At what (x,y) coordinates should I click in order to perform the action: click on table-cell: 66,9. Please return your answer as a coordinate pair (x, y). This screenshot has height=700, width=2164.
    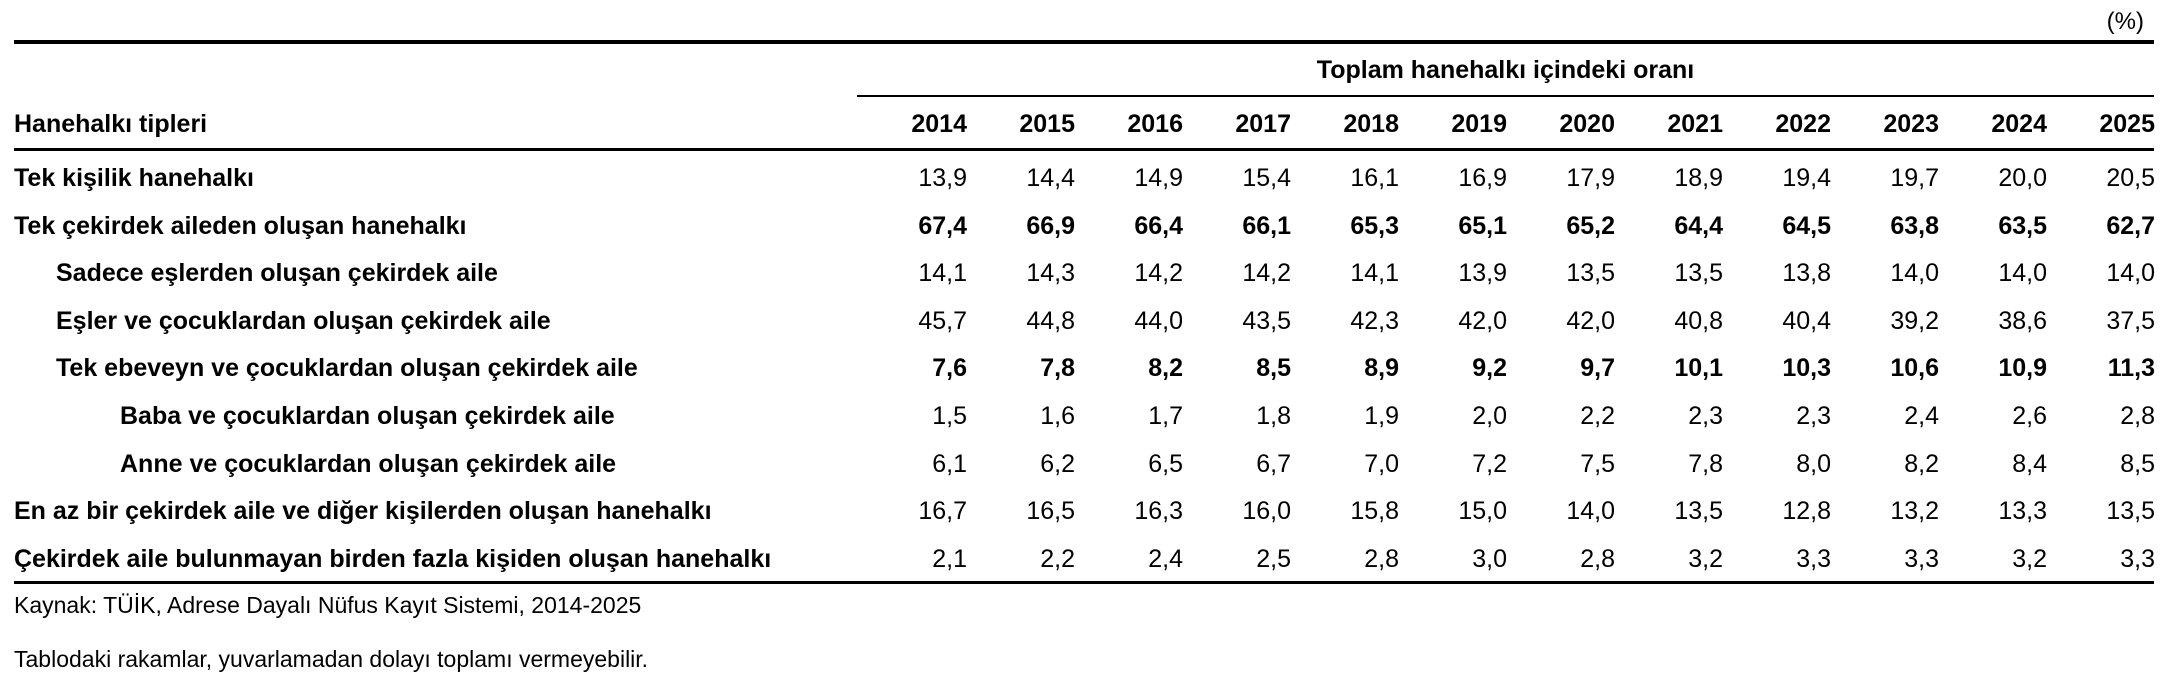
    Looking at the image, I should click on (1050, 225).